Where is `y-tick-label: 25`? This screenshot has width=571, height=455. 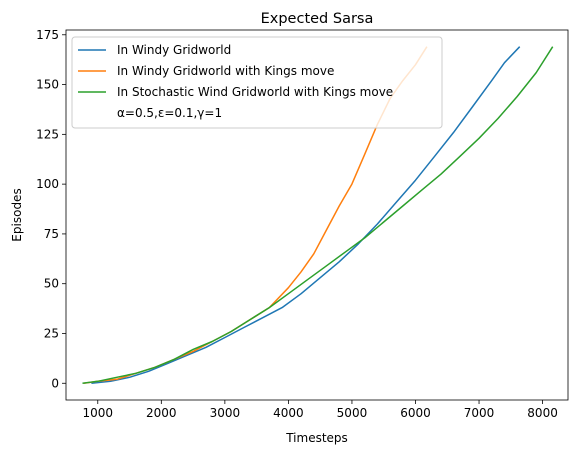 y-tick-label: 25 is located at coordinates (51, 333).